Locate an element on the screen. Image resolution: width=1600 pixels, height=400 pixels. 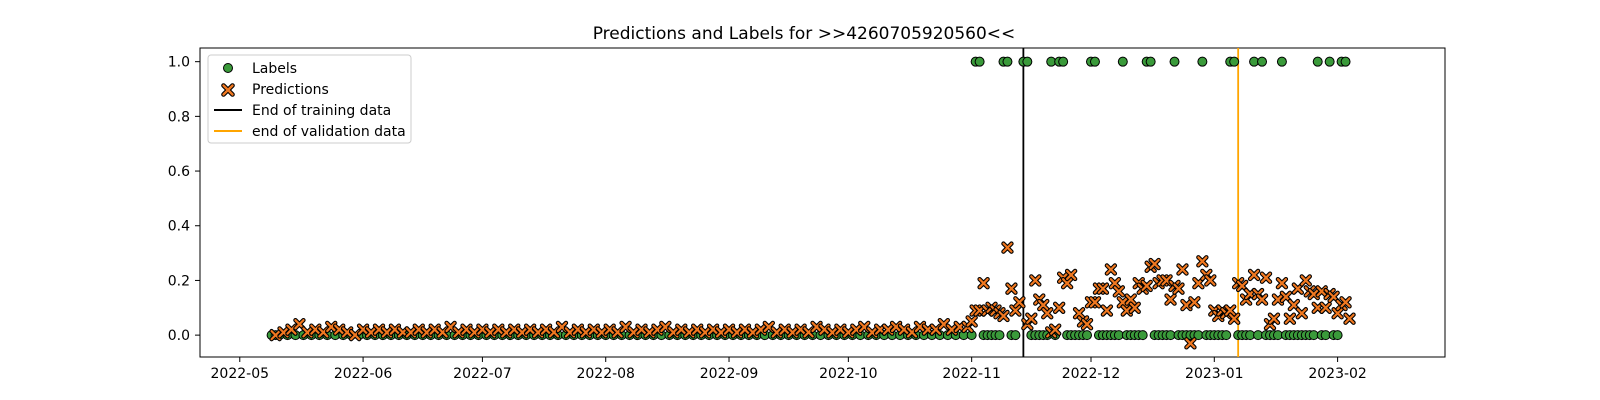
x-tick-label: 2022-09 is located at coordinates (729, 374).